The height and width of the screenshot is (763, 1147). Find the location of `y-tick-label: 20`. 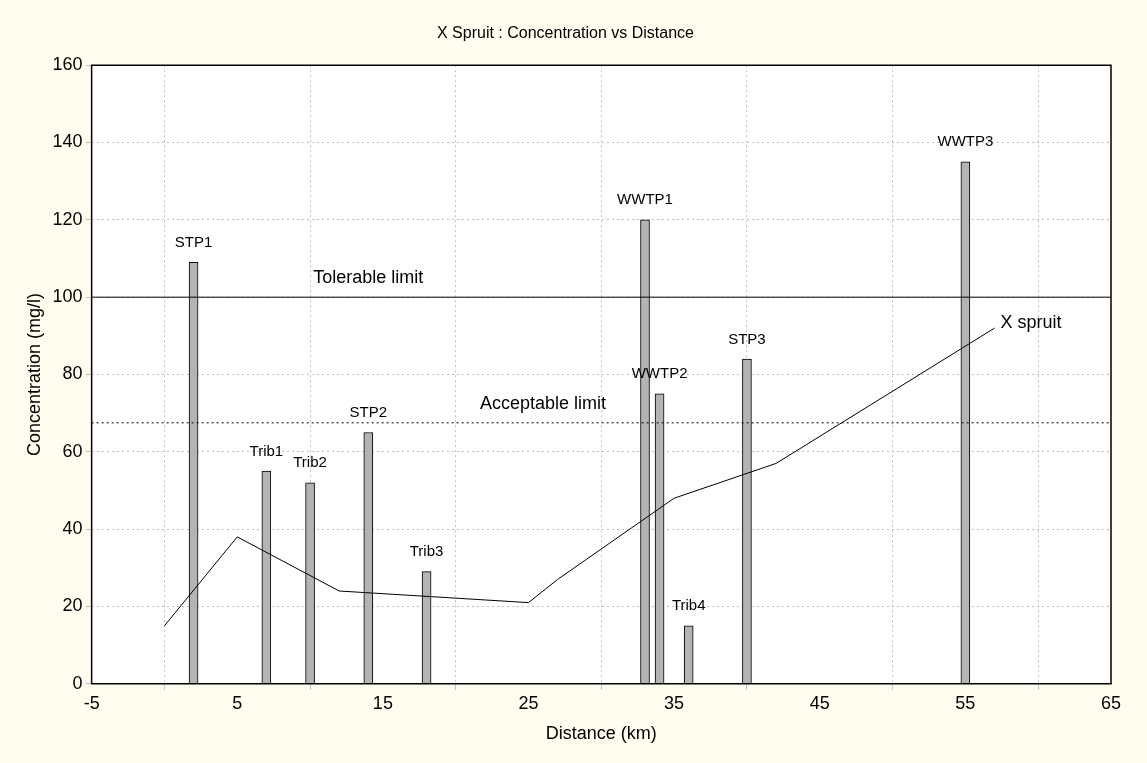

y-tick-label: 20 is located at coordinates (72, 605).